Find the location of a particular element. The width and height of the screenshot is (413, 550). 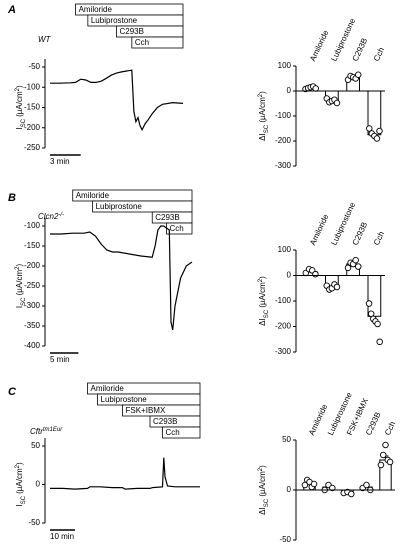

label-part: -/- is located at coordinates (61, 215).